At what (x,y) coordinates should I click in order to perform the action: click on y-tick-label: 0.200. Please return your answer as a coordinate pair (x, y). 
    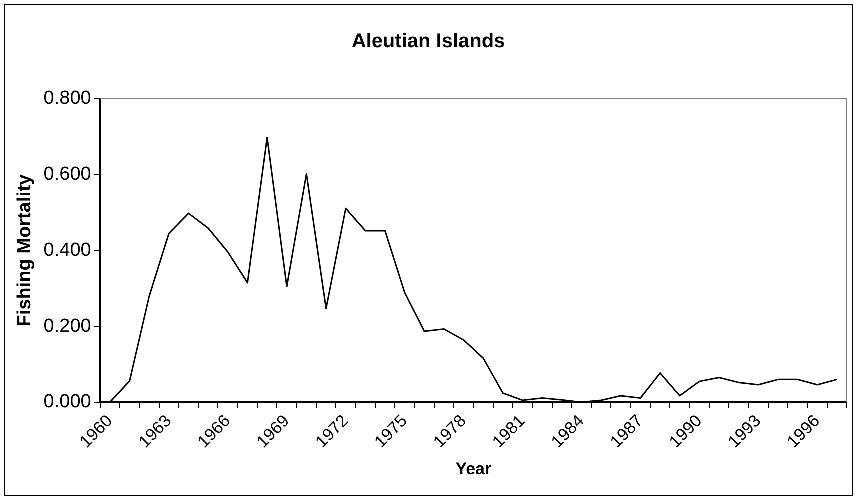
    Looking at the image, I should click on (68, 326).